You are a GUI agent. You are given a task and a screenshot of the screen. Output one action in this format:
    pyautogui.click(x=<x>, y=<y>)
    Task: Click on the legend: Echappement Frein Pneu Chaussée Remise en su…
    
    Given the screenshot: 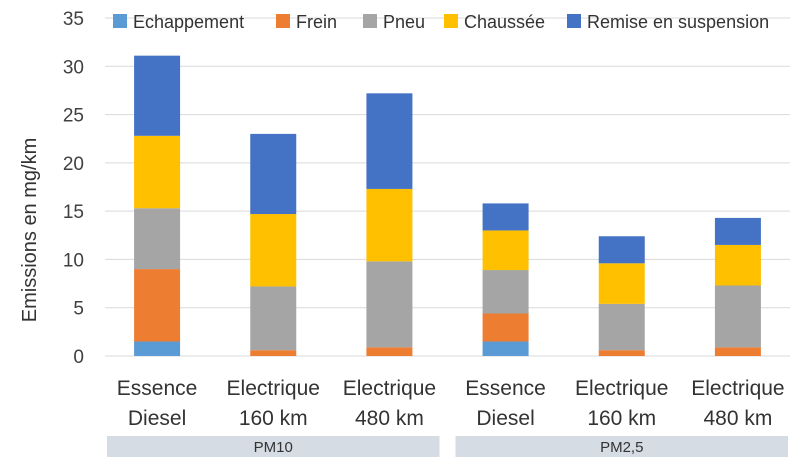 What is the action you would take?
    pyautogui.click(x=441, y=22)
    